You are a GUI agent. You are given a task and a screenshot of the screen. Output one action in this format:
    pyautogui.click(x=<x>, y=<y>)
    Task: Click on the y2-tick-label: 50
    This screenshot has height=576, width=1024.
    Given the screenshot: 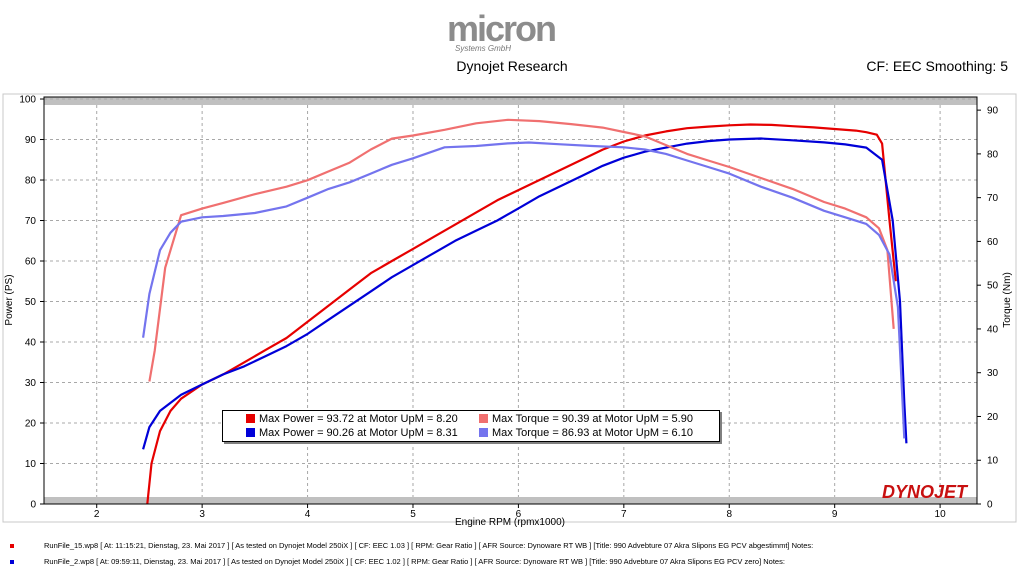 What is the action you would take?
    pyautogui.click(x=993, y=286)
    